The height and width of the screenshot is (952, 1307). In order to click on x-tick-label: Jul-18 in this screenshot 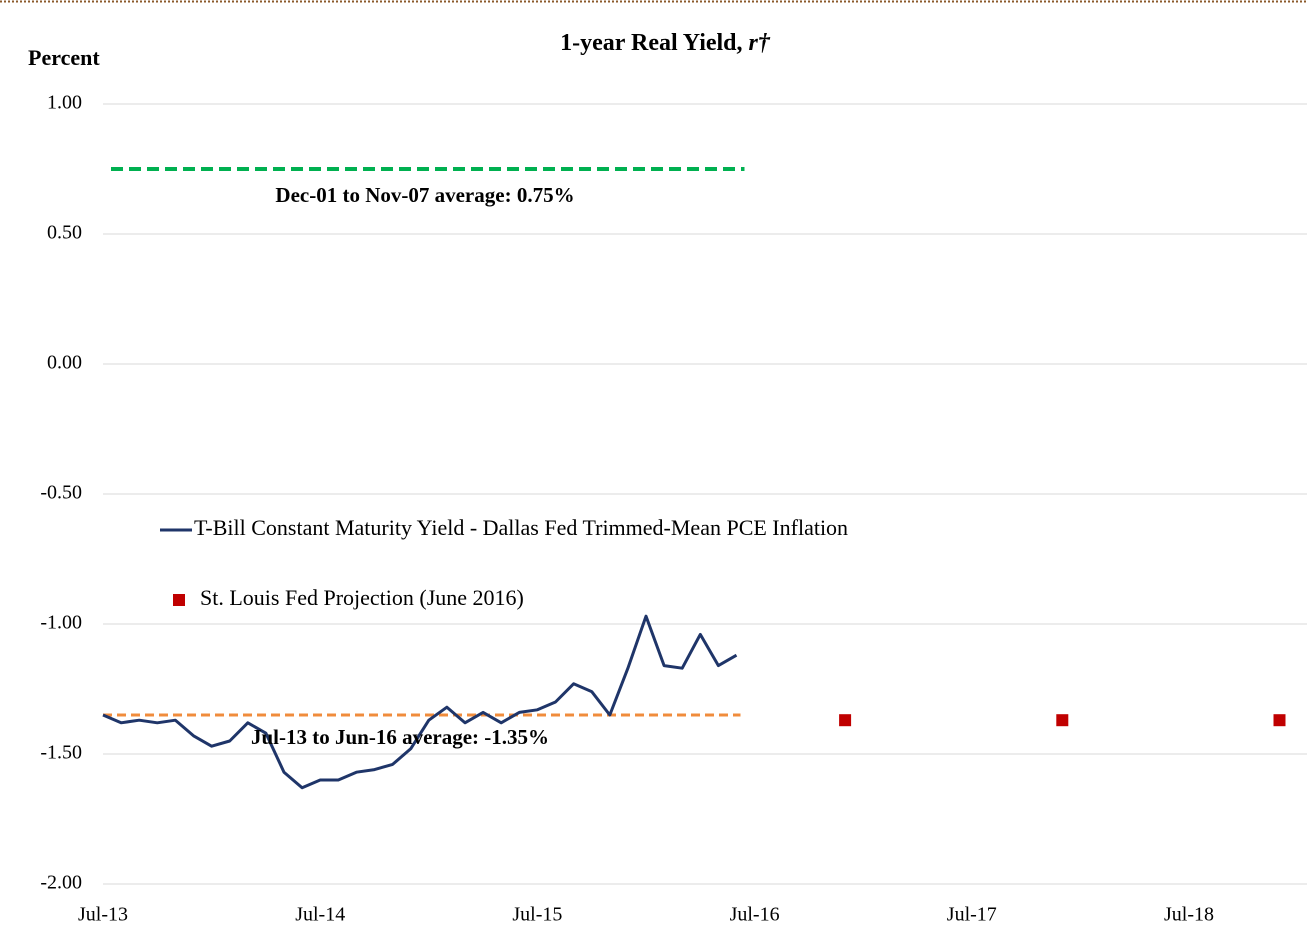, I will do `click(1189, 915)`.